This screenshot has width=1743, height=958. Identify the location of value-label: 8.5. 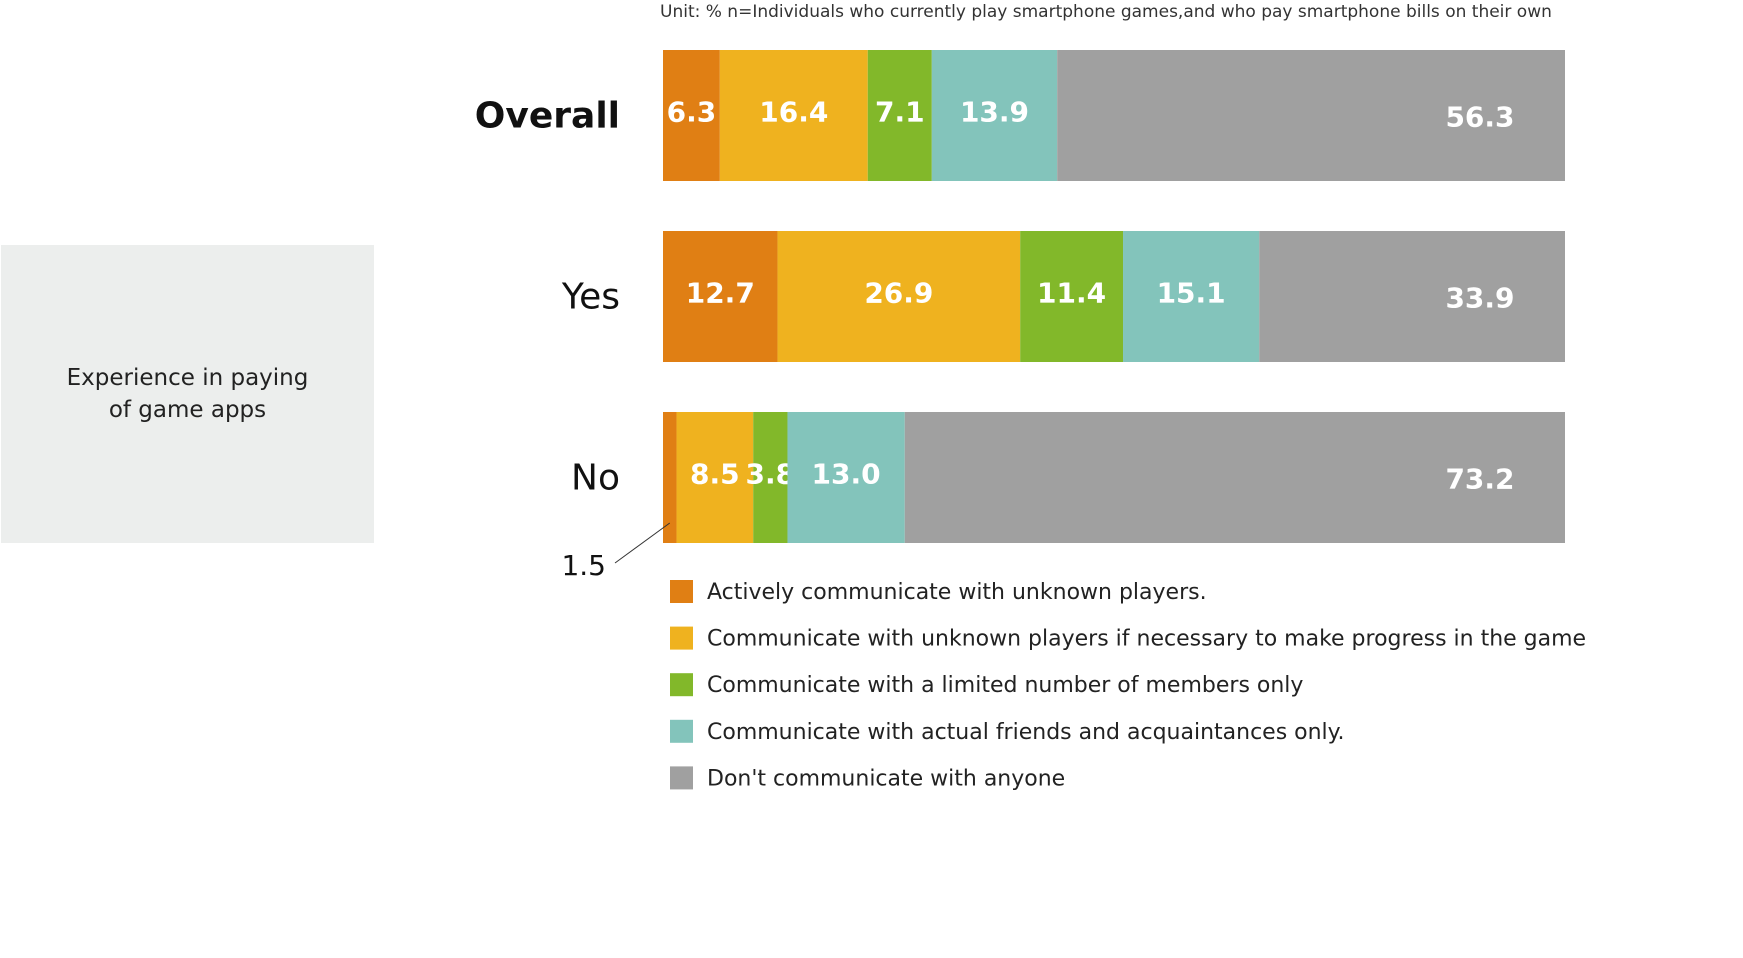
(715, 474).